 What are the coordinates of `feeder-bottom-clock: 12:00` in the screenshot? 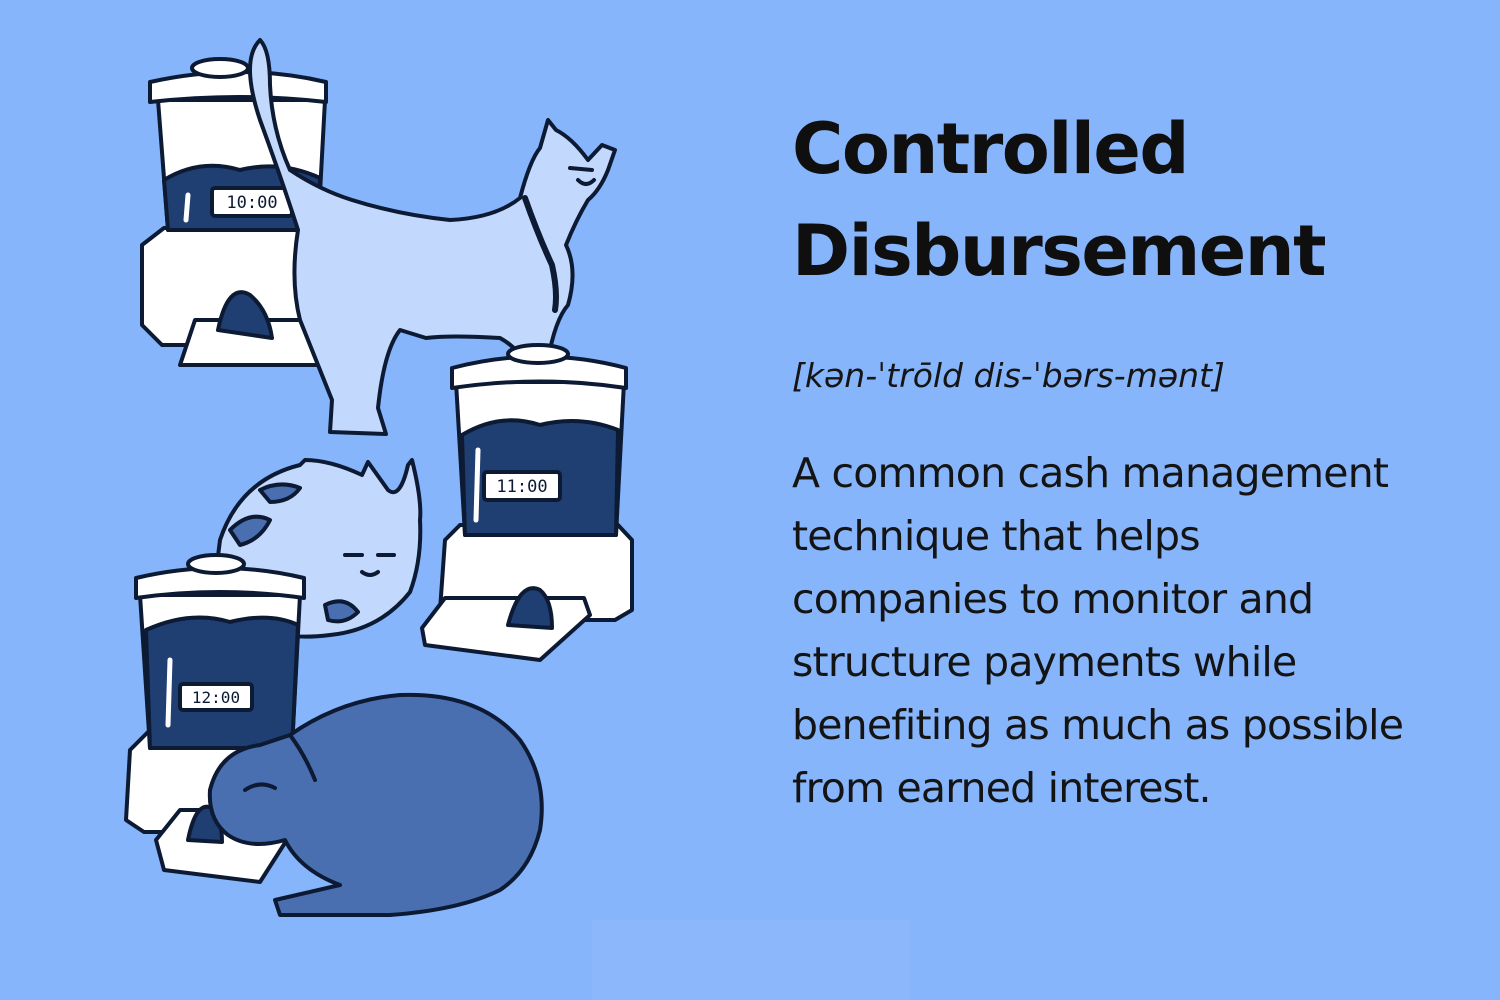 It's located at (216, 697).